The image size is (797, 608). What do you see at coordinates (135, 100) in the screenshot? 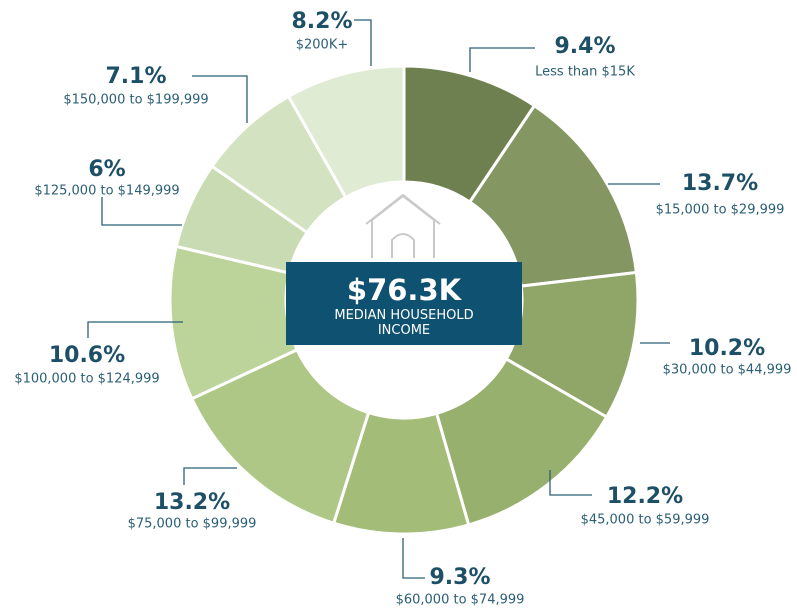
I see `category-label: $150,000 to $199,999` at bounding box center [135, 100].